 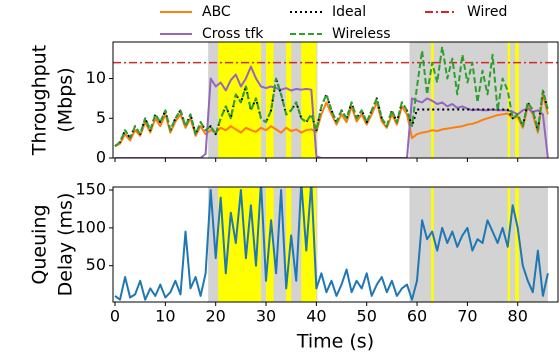 What do you see at coordinates (467, 316) in the screenshot?
I see `x-tick-label: 70` at bounding box center [467, 316].